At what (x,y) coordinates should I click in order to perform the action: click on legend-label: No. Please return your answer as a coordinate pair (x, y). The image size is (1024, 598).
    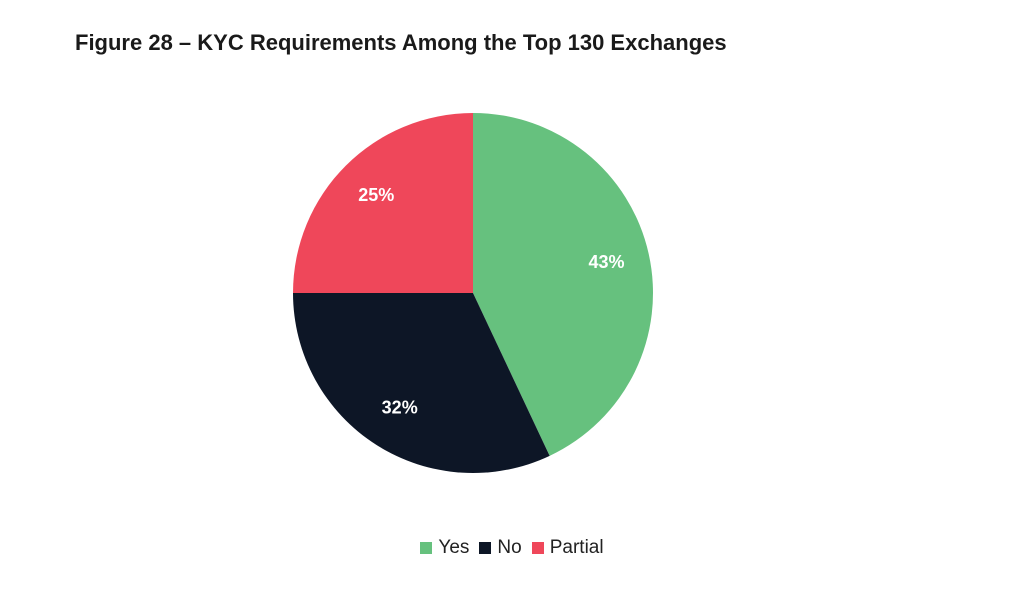
    Looking at the image, I should click on (509, 547).